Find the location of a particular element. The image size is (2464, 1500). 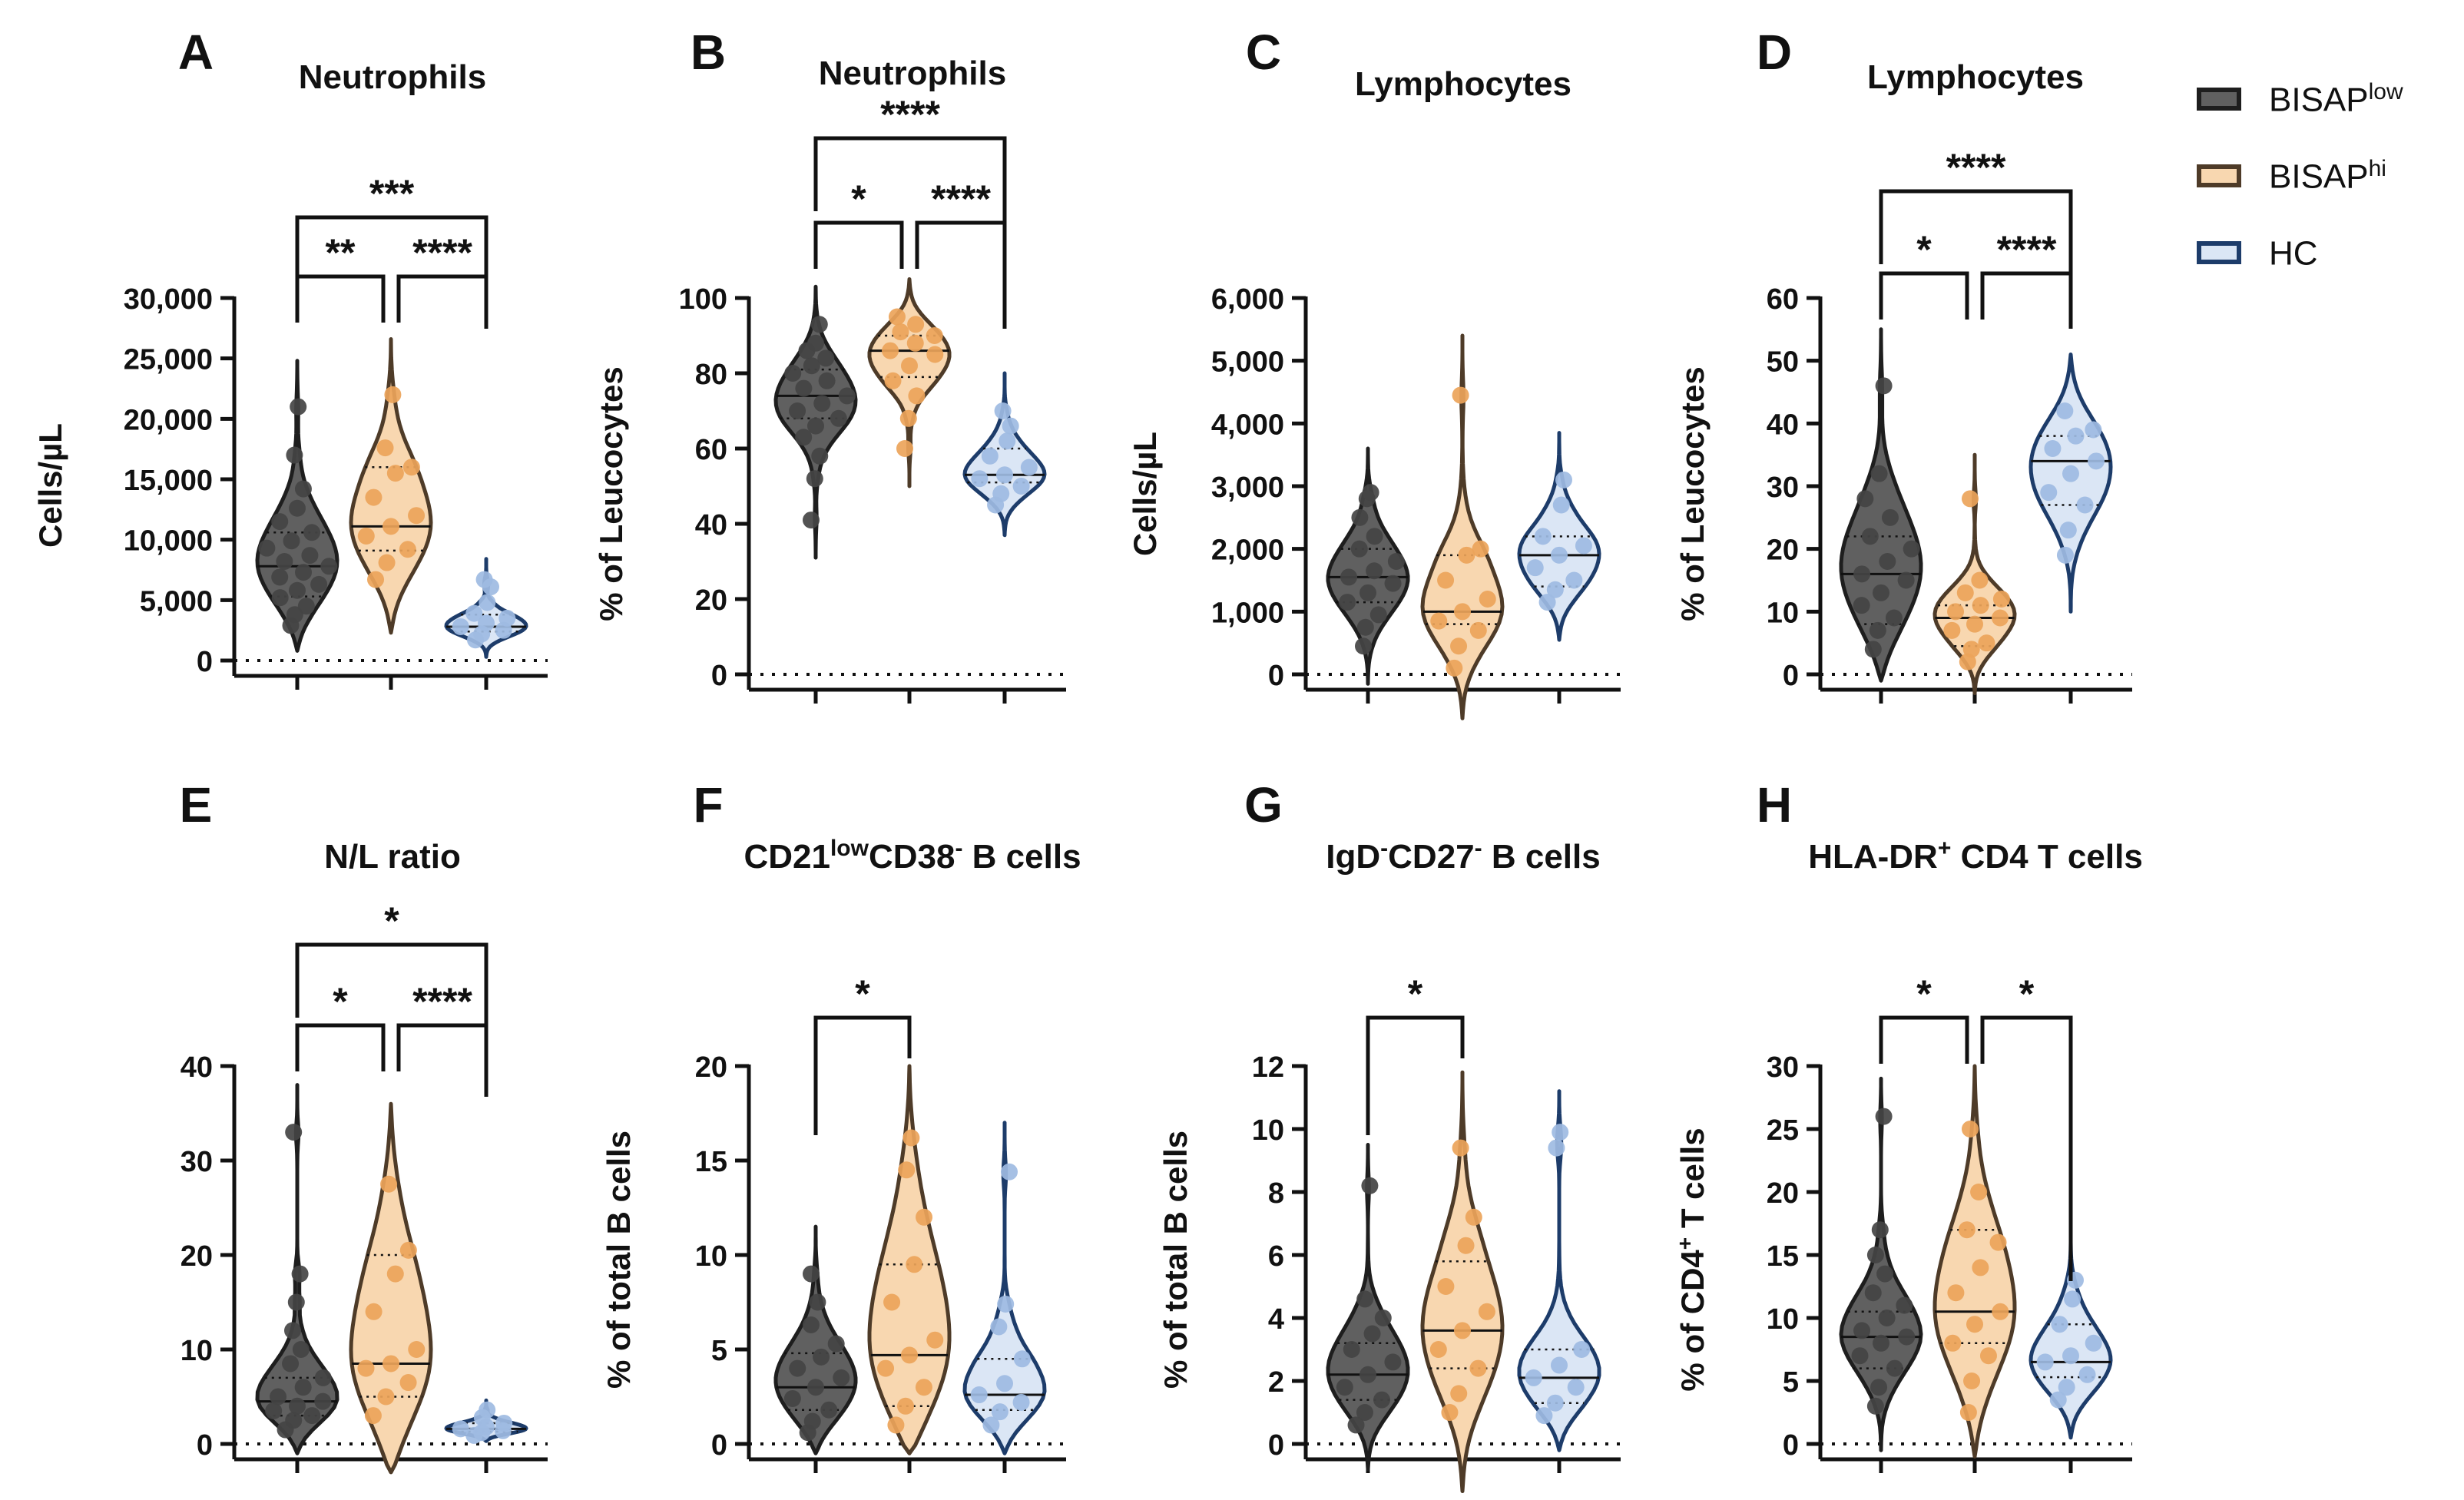

y-tick-label: 4 is located at coordinates (1276, 1319).